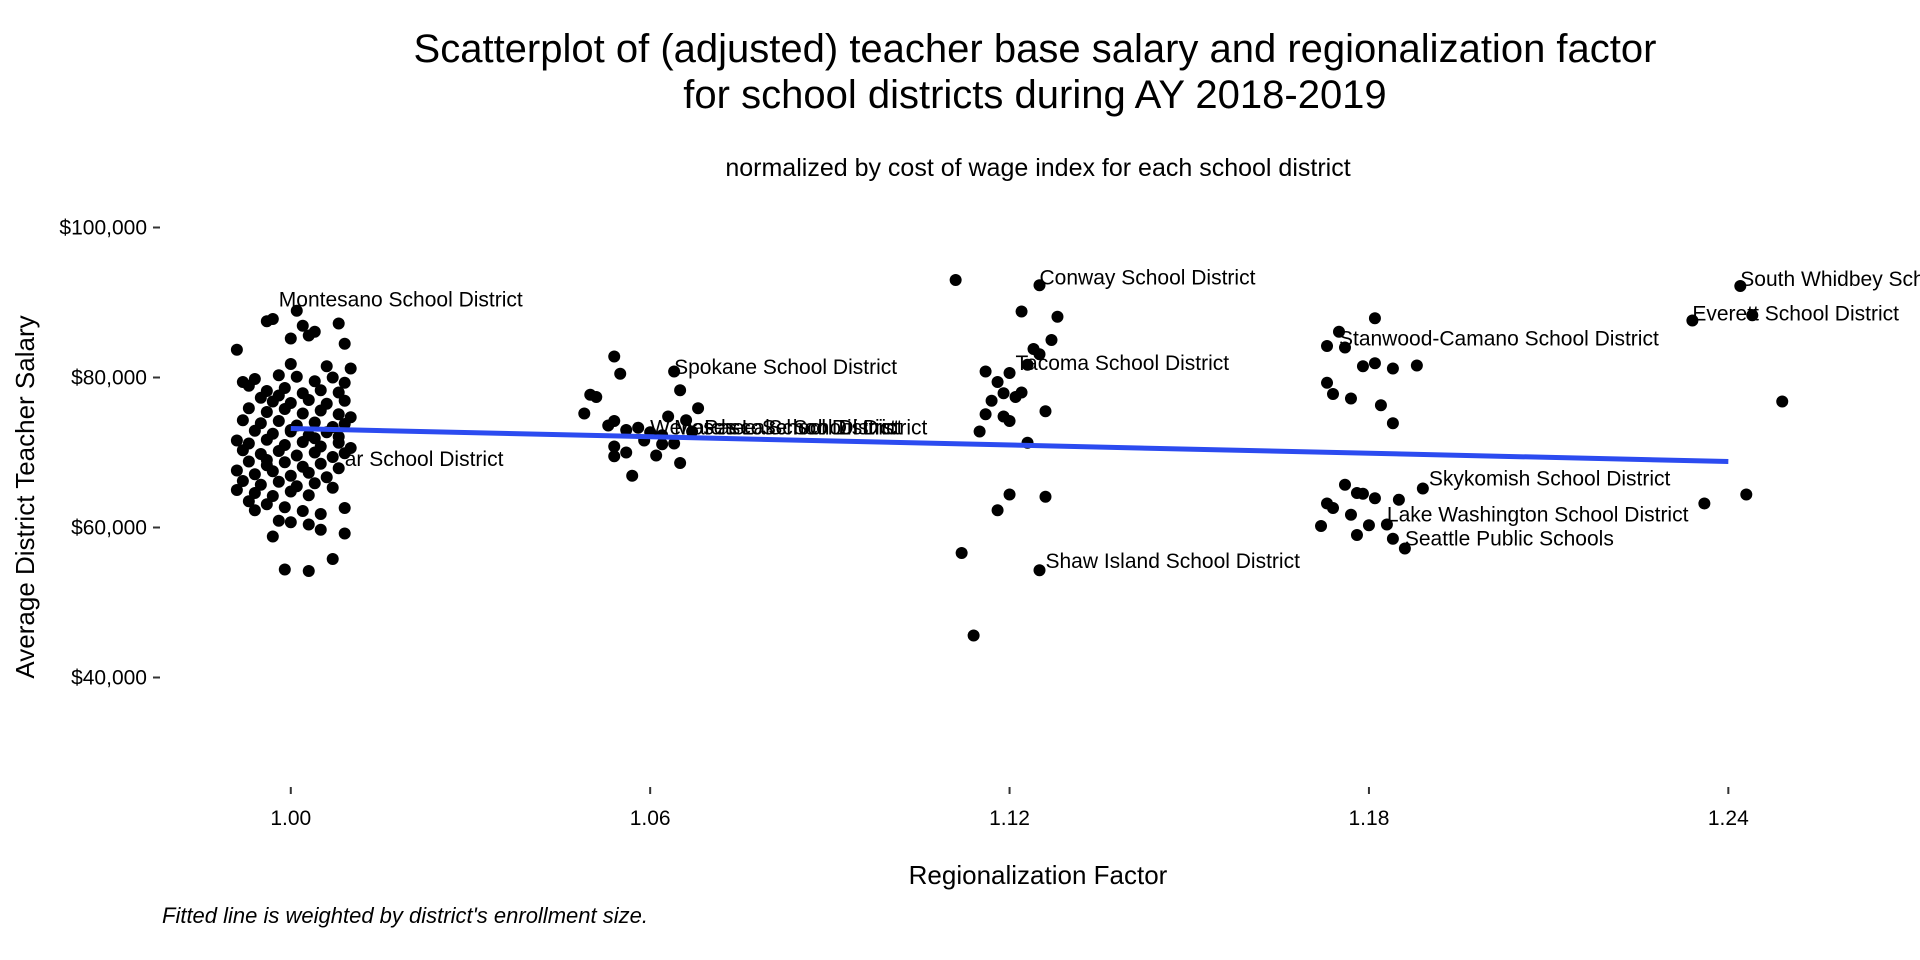 The width and height of the screenshot is (1920, 960). What do you see at coordinates (803, 428) in the screenshot?
I see `point-label: Pasco School District` at bounding box center [803, 428].